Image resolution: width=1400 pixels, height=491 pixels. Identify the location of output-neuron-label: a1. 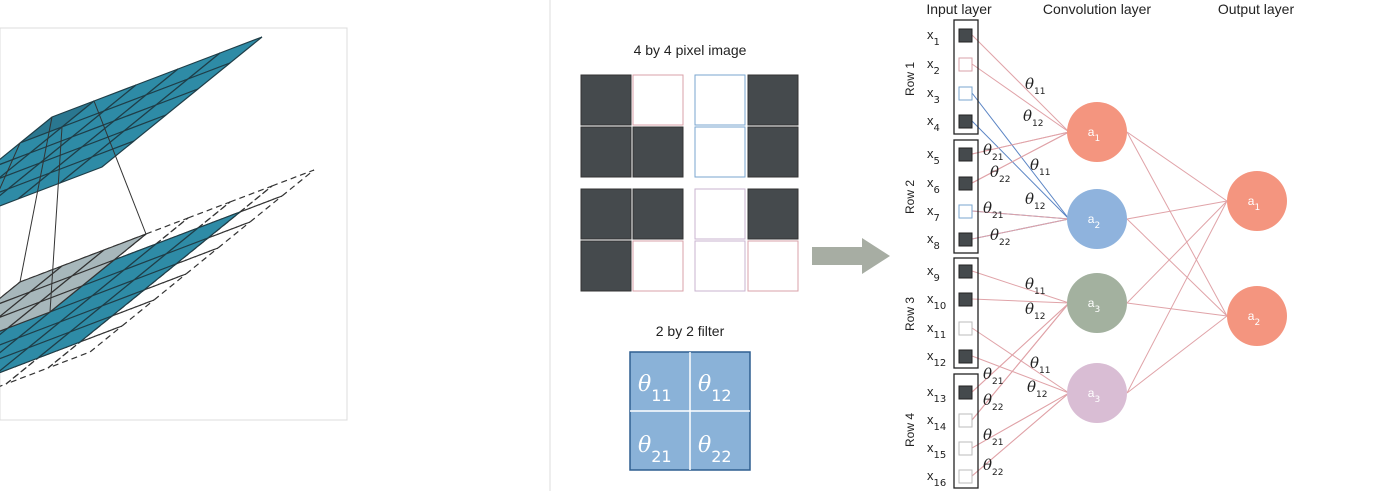
(1254, 203).